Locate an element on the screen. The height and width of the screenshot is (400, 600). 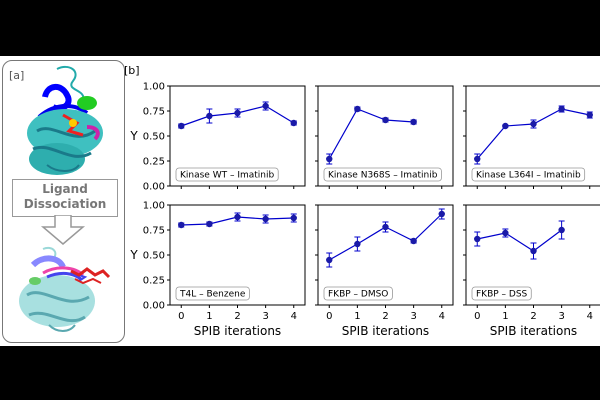
bound-complex-image is located at coordinates (65, 120).